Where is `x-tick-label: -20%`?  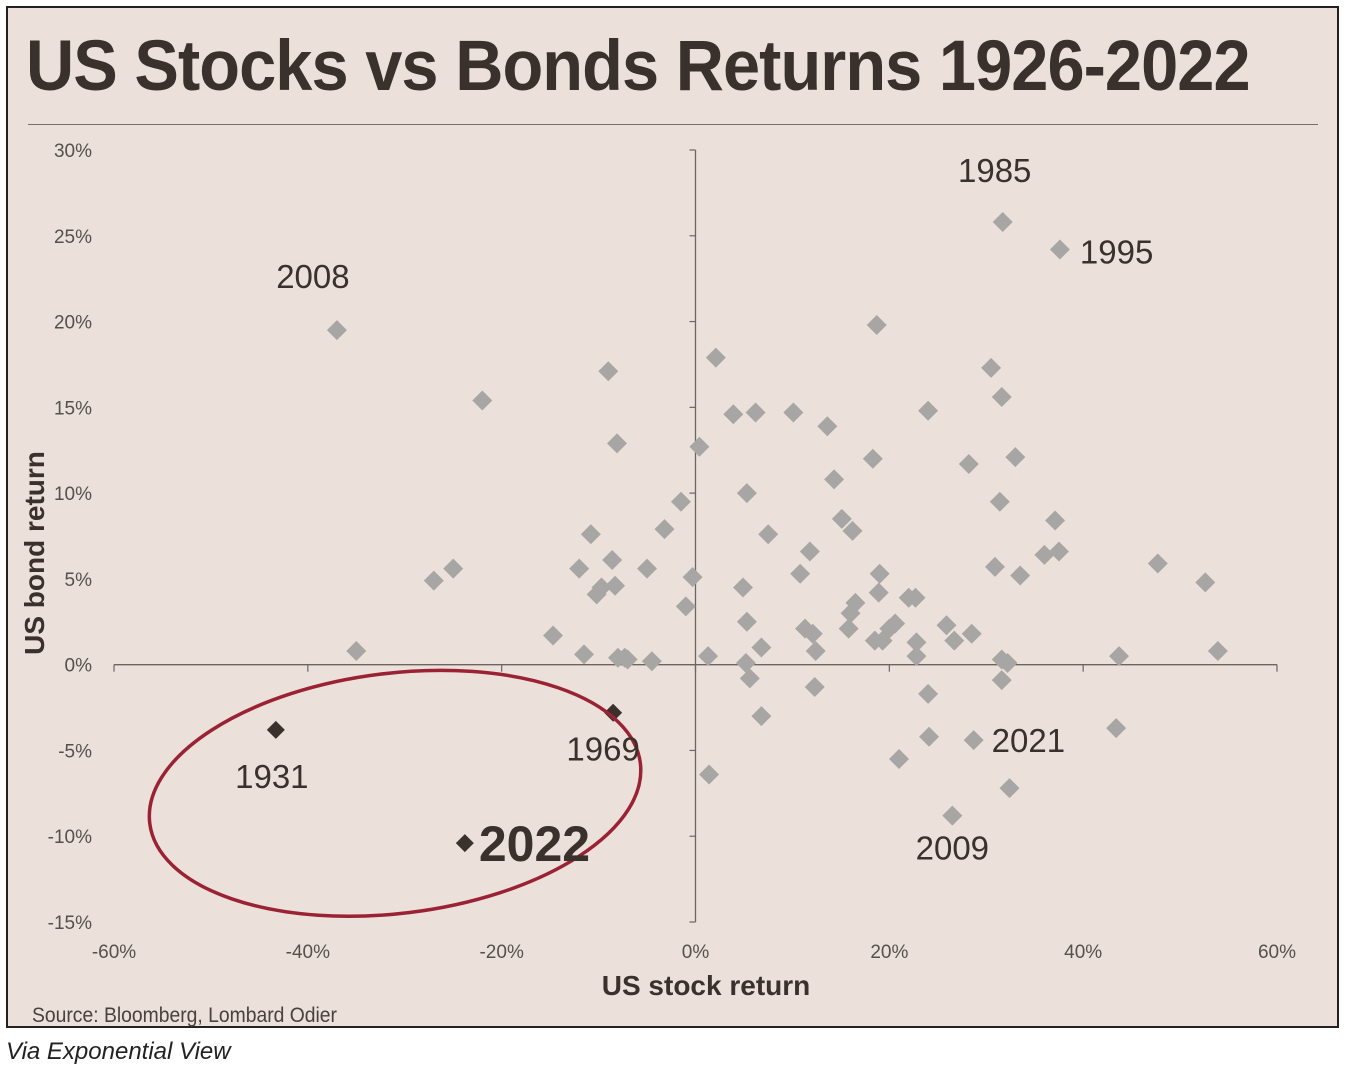 x-tick-label: -20% is located at coordinates (501, 952).